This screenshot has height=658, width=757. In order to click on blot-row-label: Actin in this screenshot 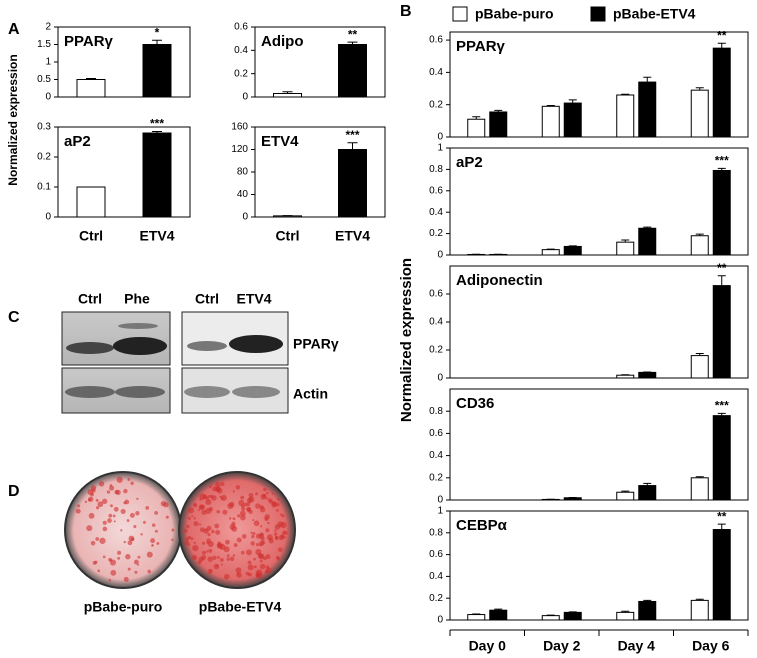, I will do `click(310, 394)`.